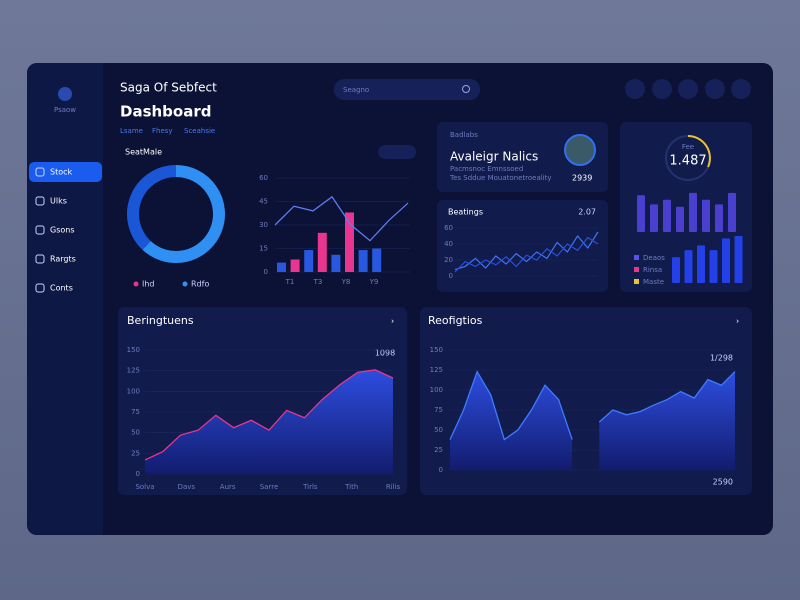 The image size is (800, 600). I want to click on x-tick-label: Tirls, so click(310, 487).